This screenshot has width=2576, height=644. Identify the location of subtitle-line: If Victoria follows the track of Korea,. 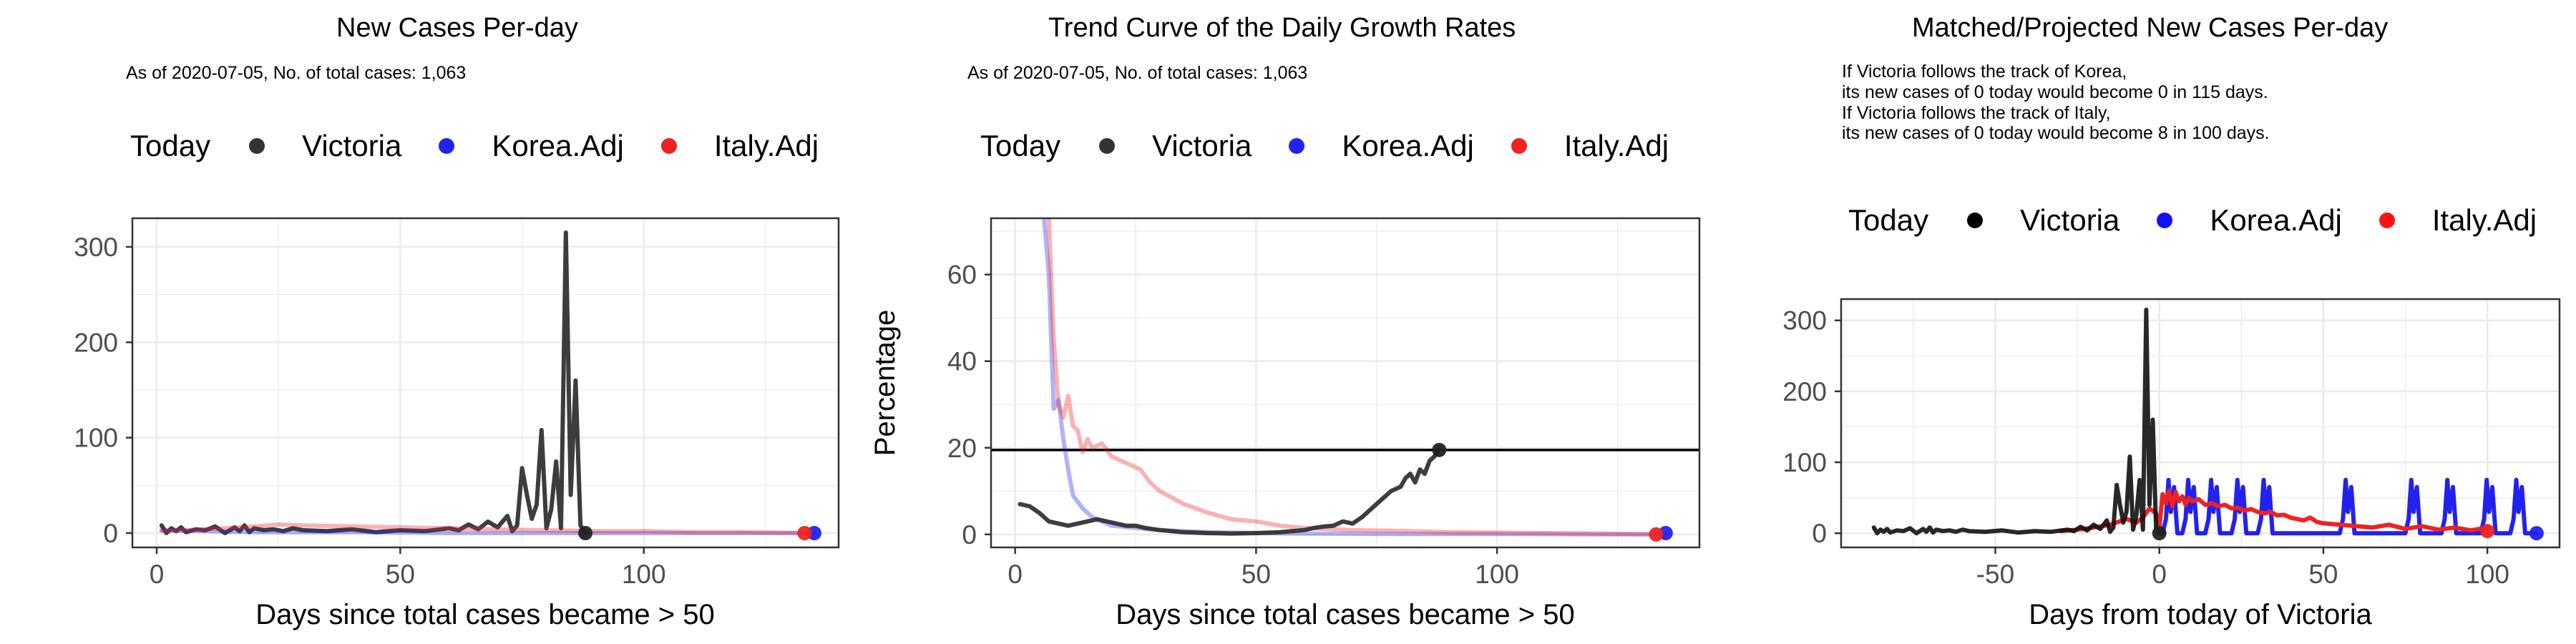
(1984, 72).